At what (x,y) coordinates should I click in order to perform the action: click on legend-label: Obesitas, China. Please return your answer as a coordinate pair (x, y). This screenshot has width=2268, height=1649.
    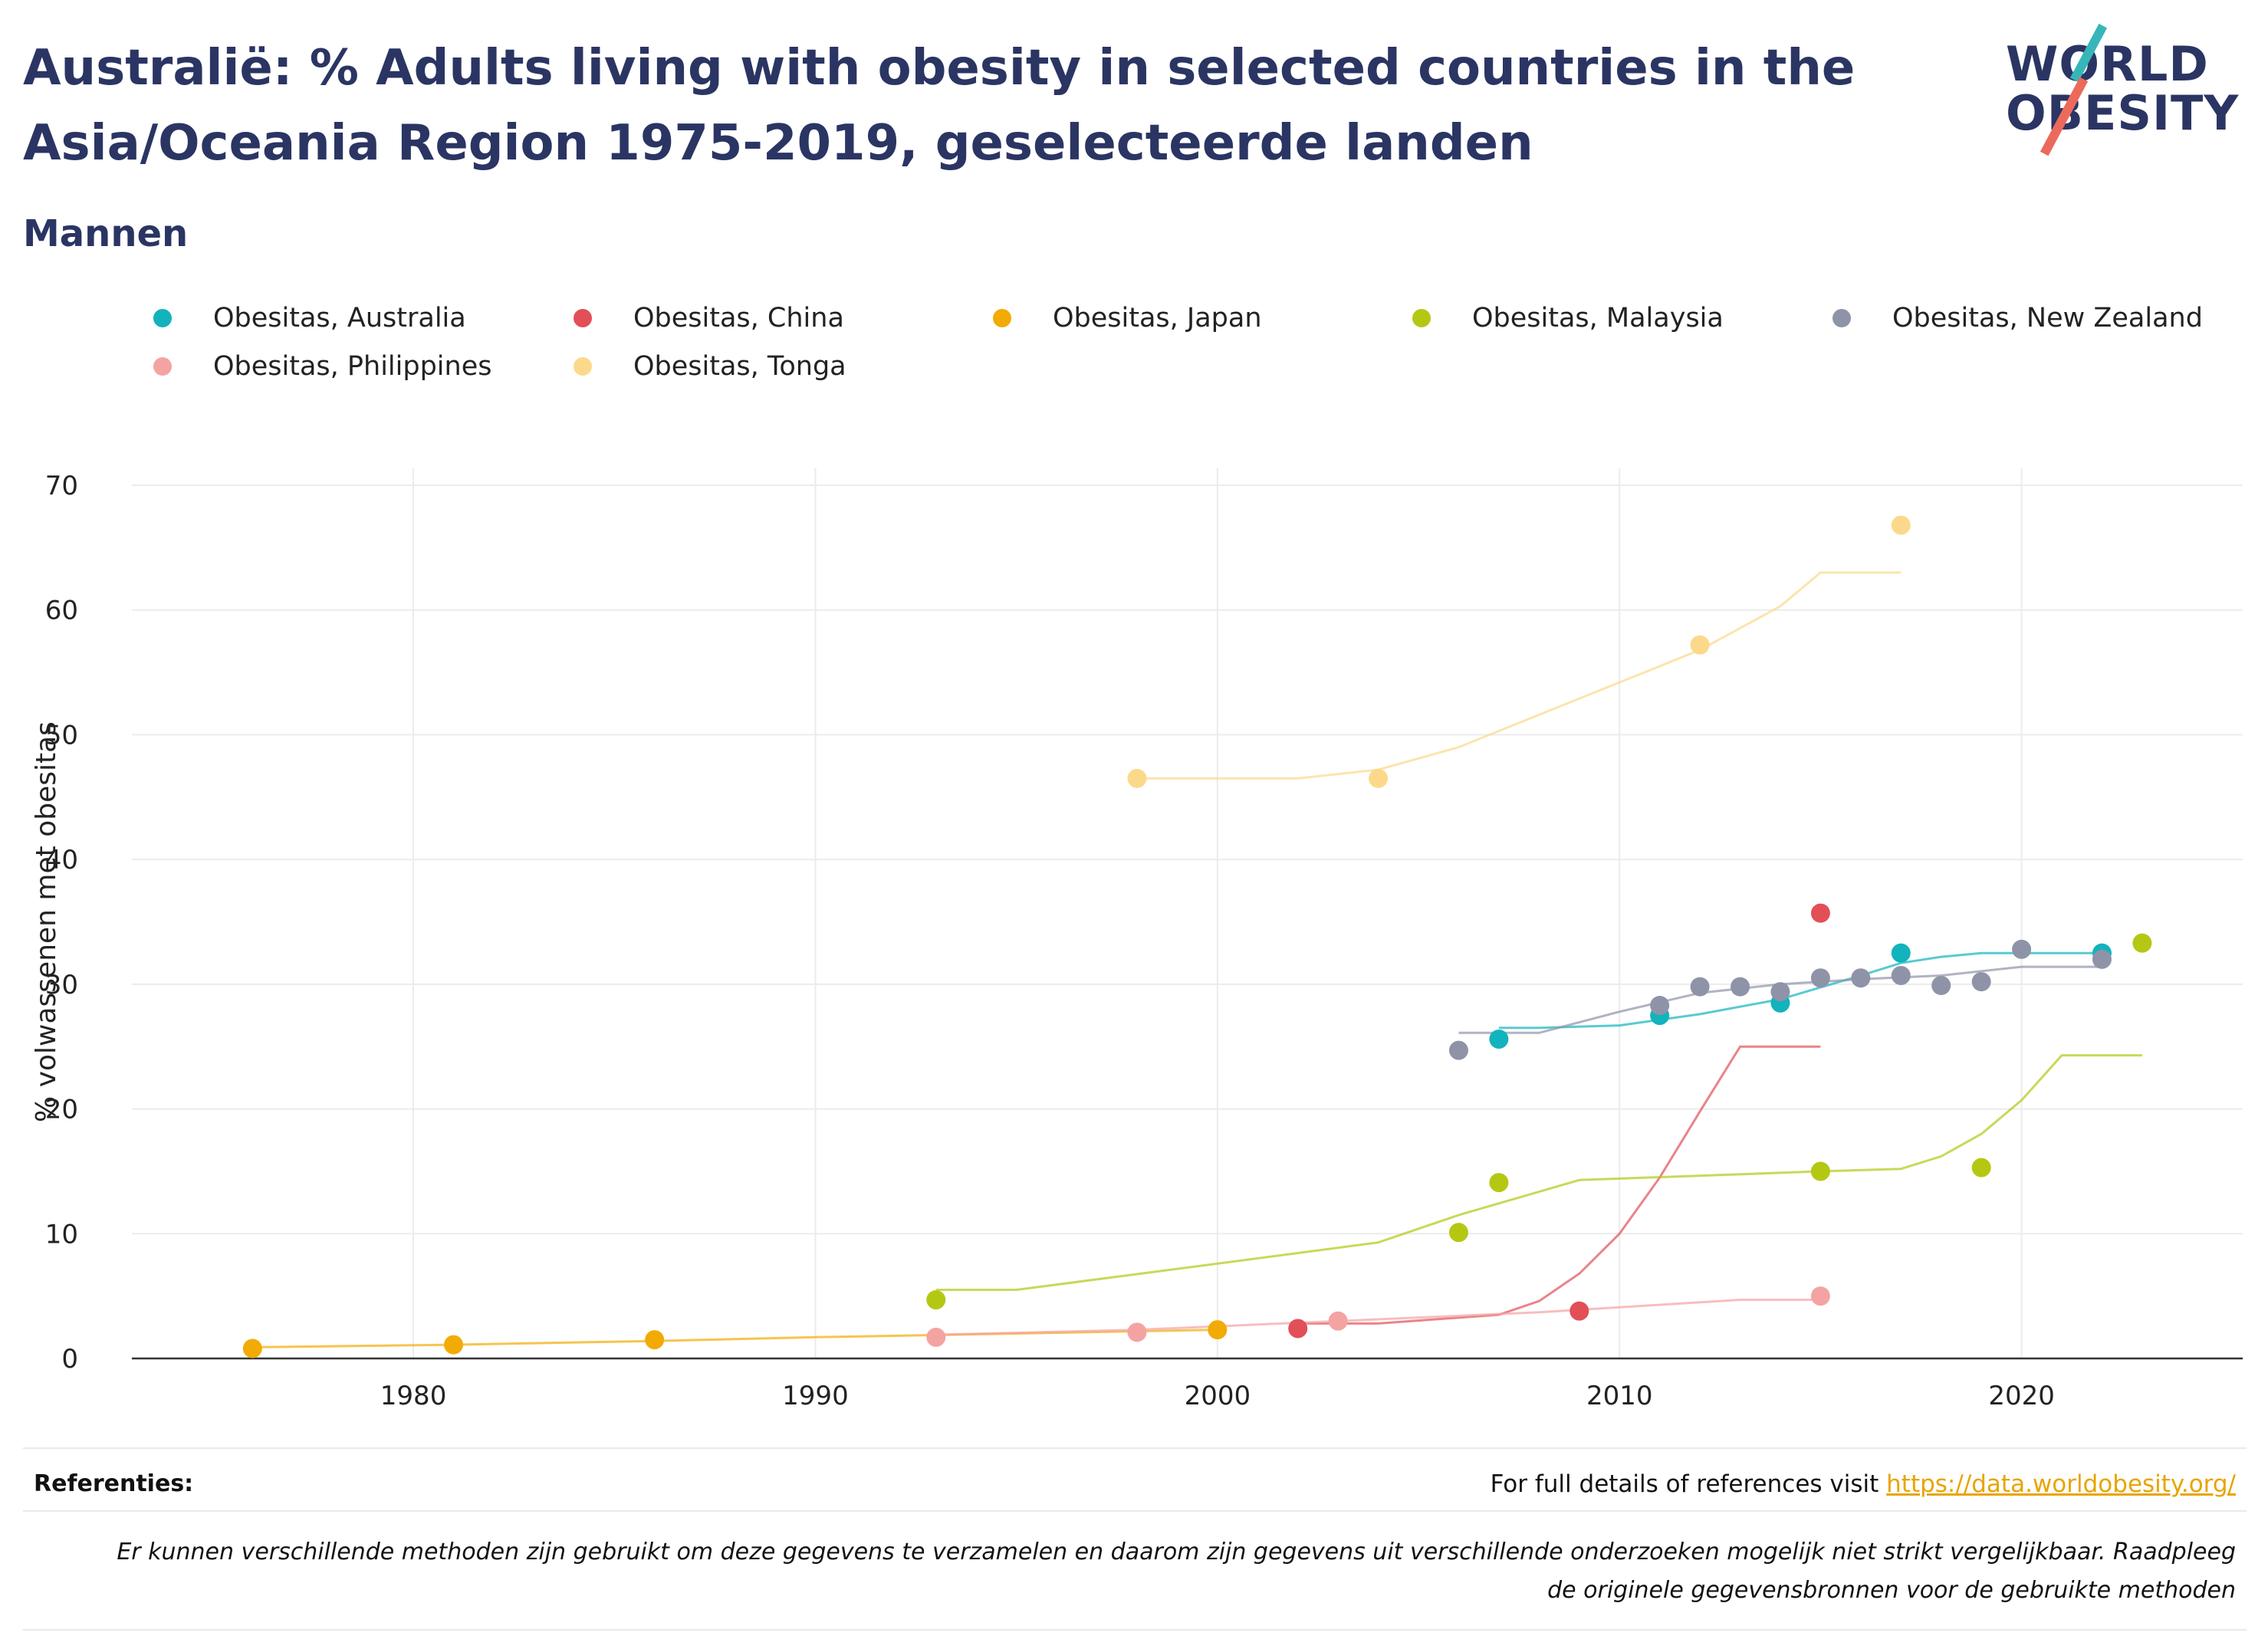
    Looking at the image, I should click on (738, 318).